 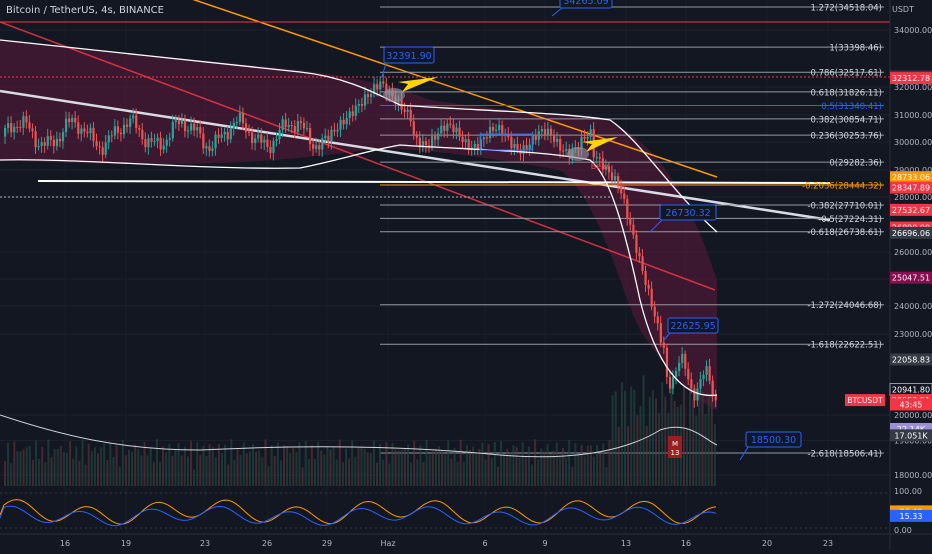 What do you see at coordinates (126, 543) in the screenshot?
I see `time-tick: 19` at bounding box center [126, 543].